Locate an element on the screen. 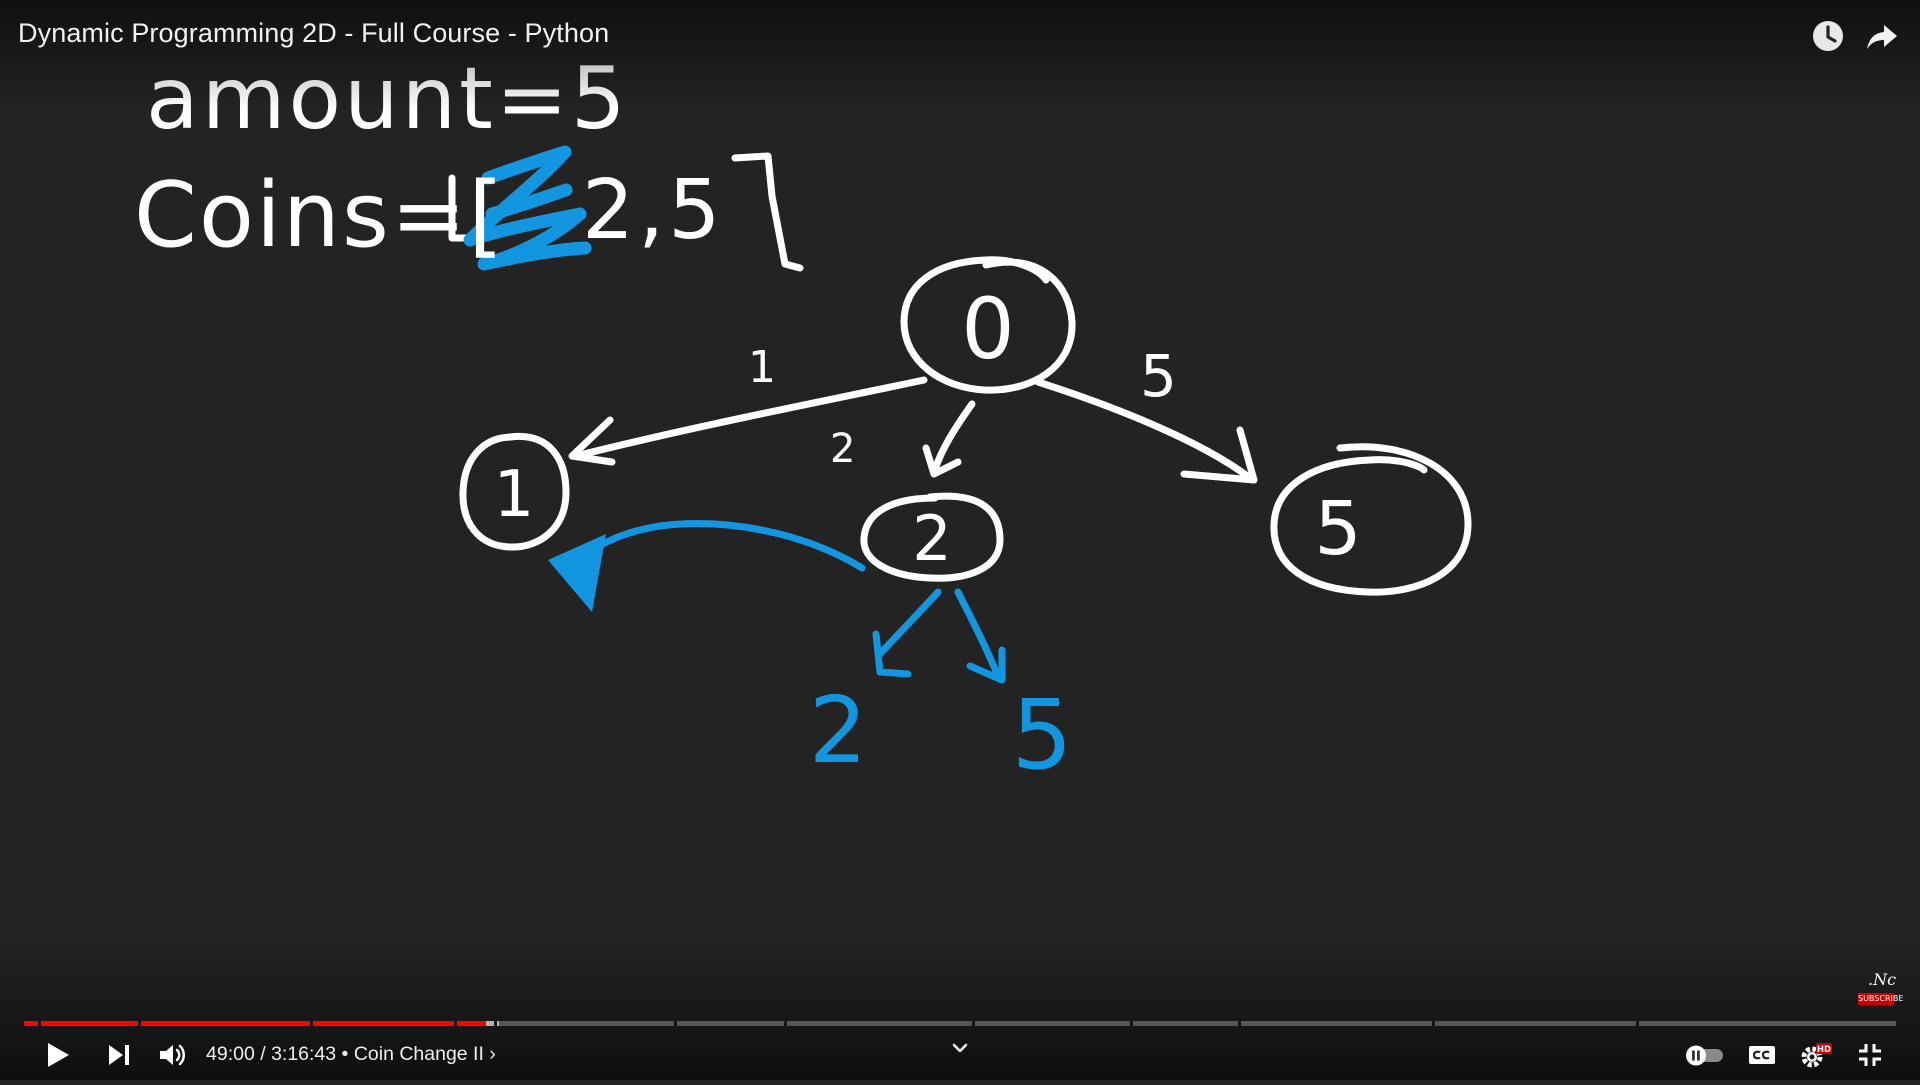 This screenshot has height=1085, width=1920. progress-buffered-fill is located at coordinates (498, 1023).